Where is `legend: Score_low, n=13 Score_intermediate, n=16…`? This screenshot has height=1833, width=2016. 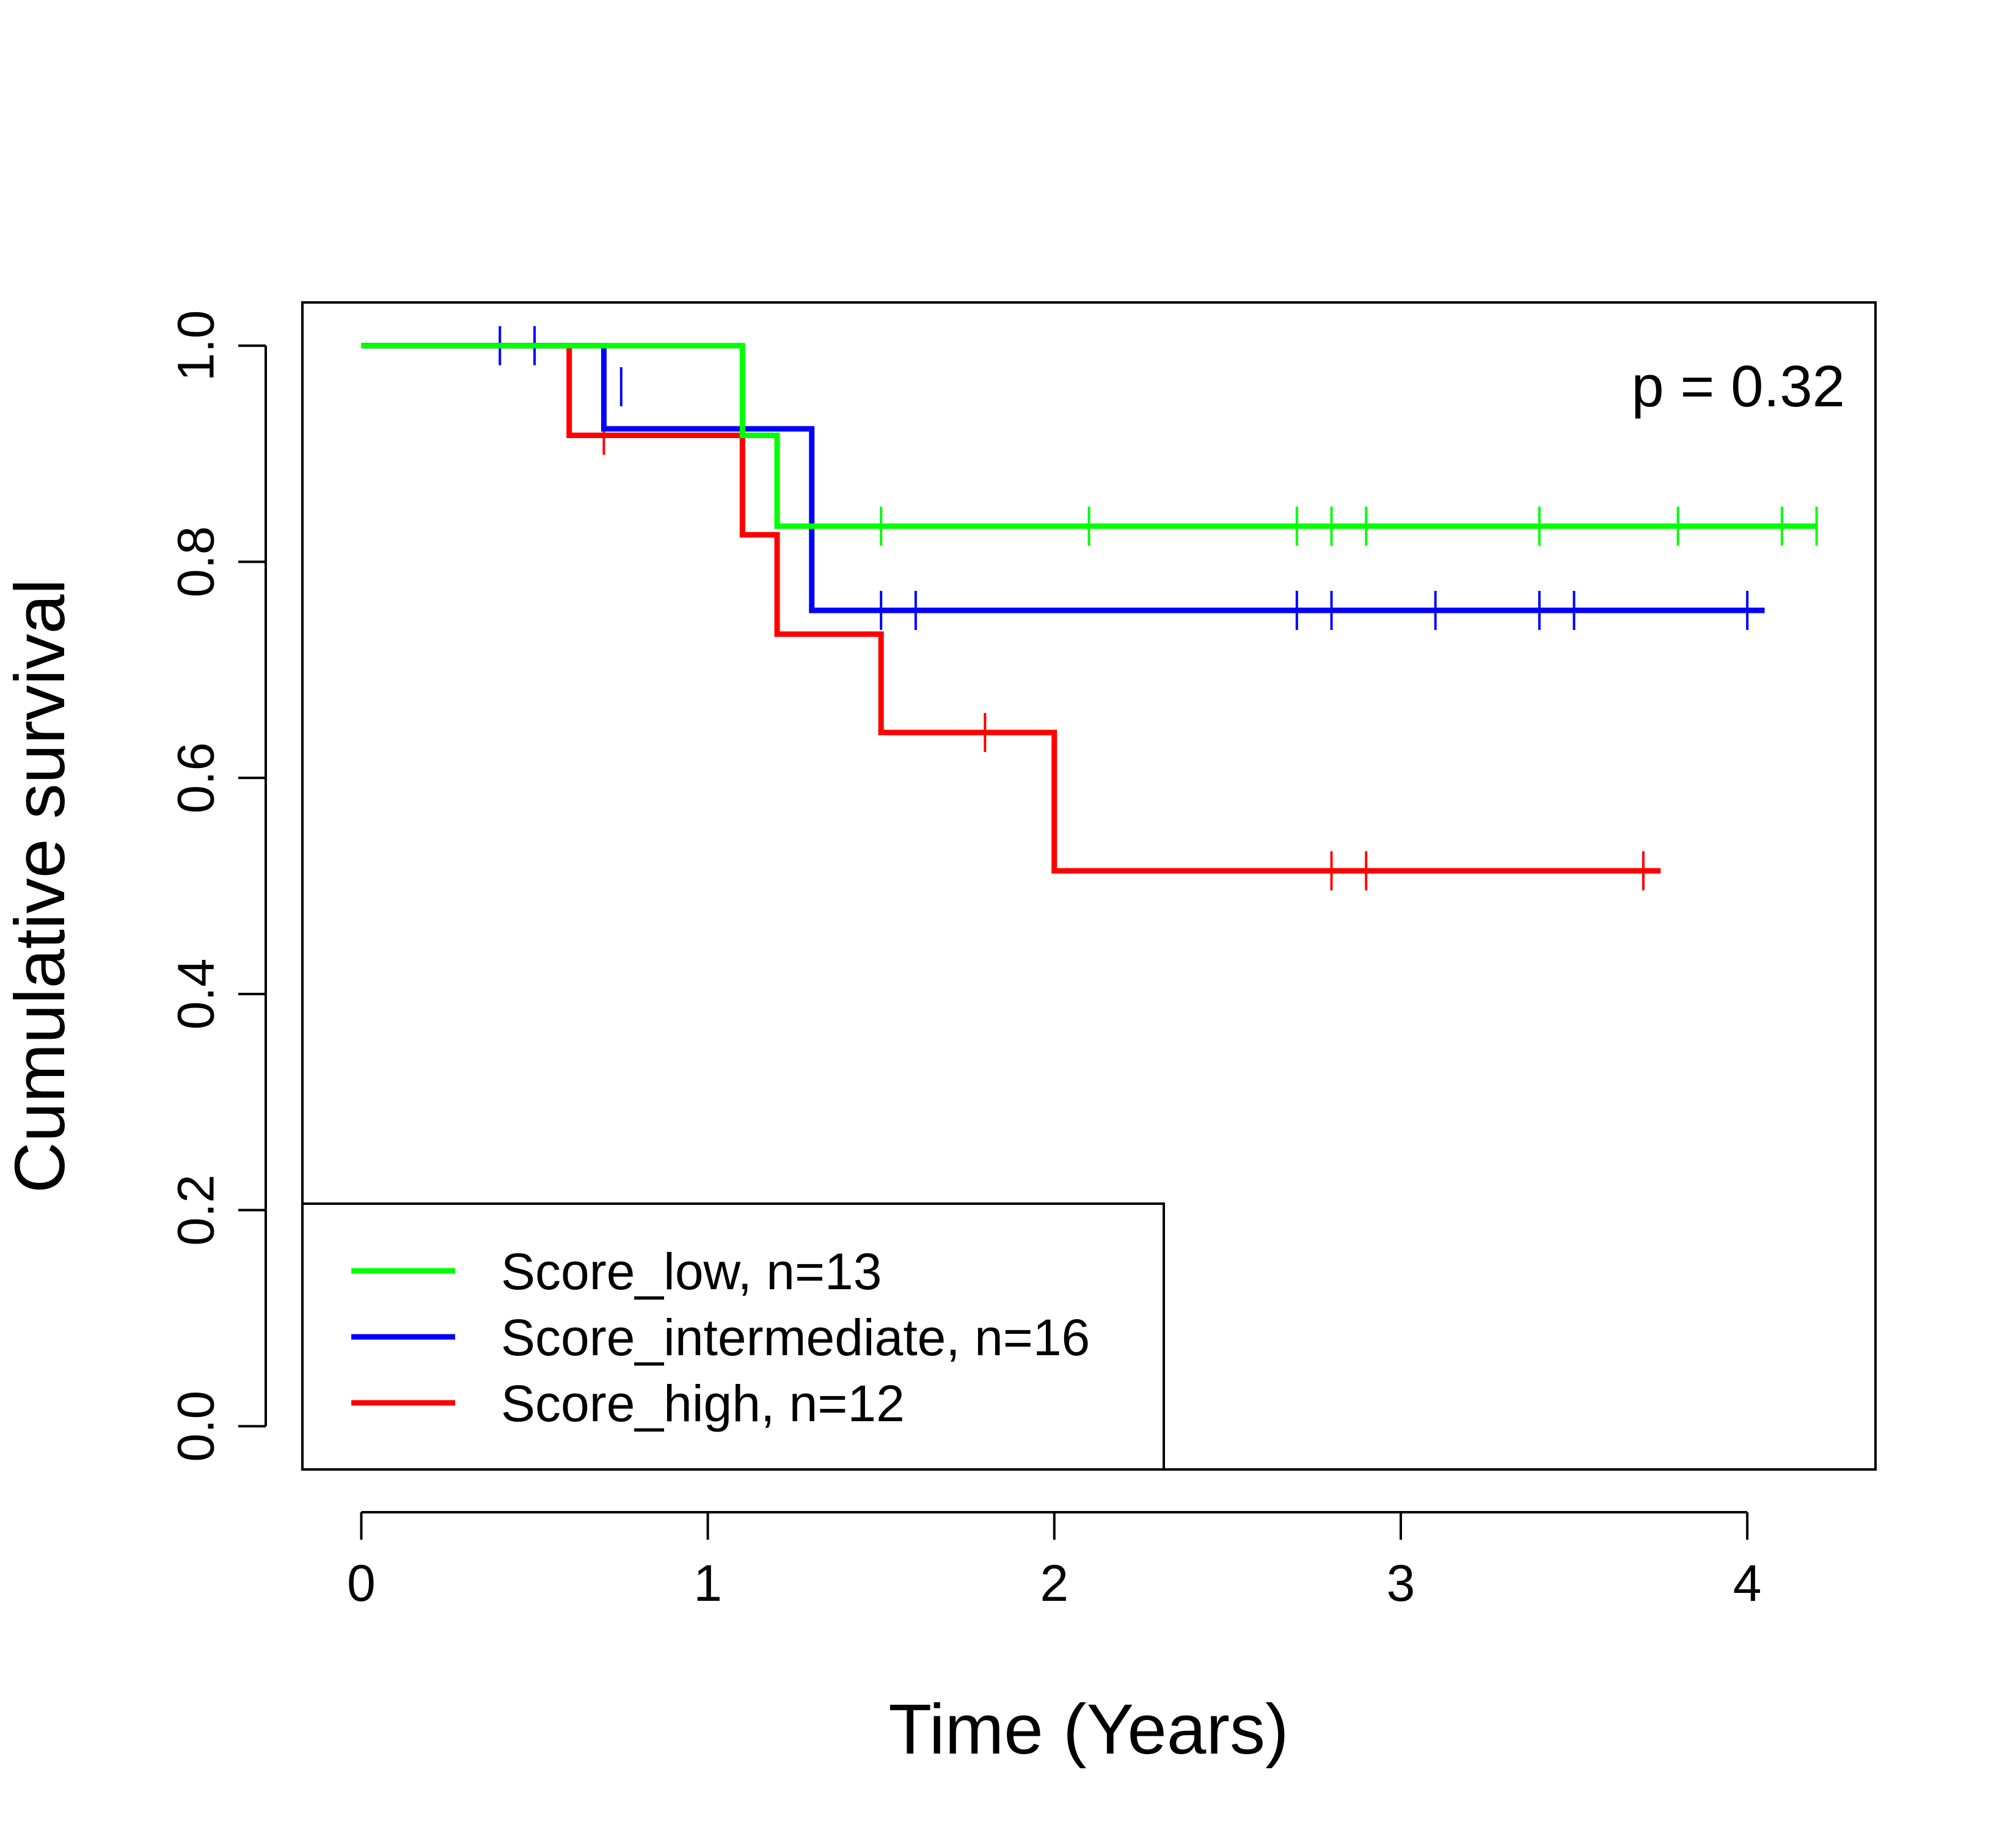
legend: Score_low, n=13 Score_intermediate, n=16… is located at coordinates (733, 1336).